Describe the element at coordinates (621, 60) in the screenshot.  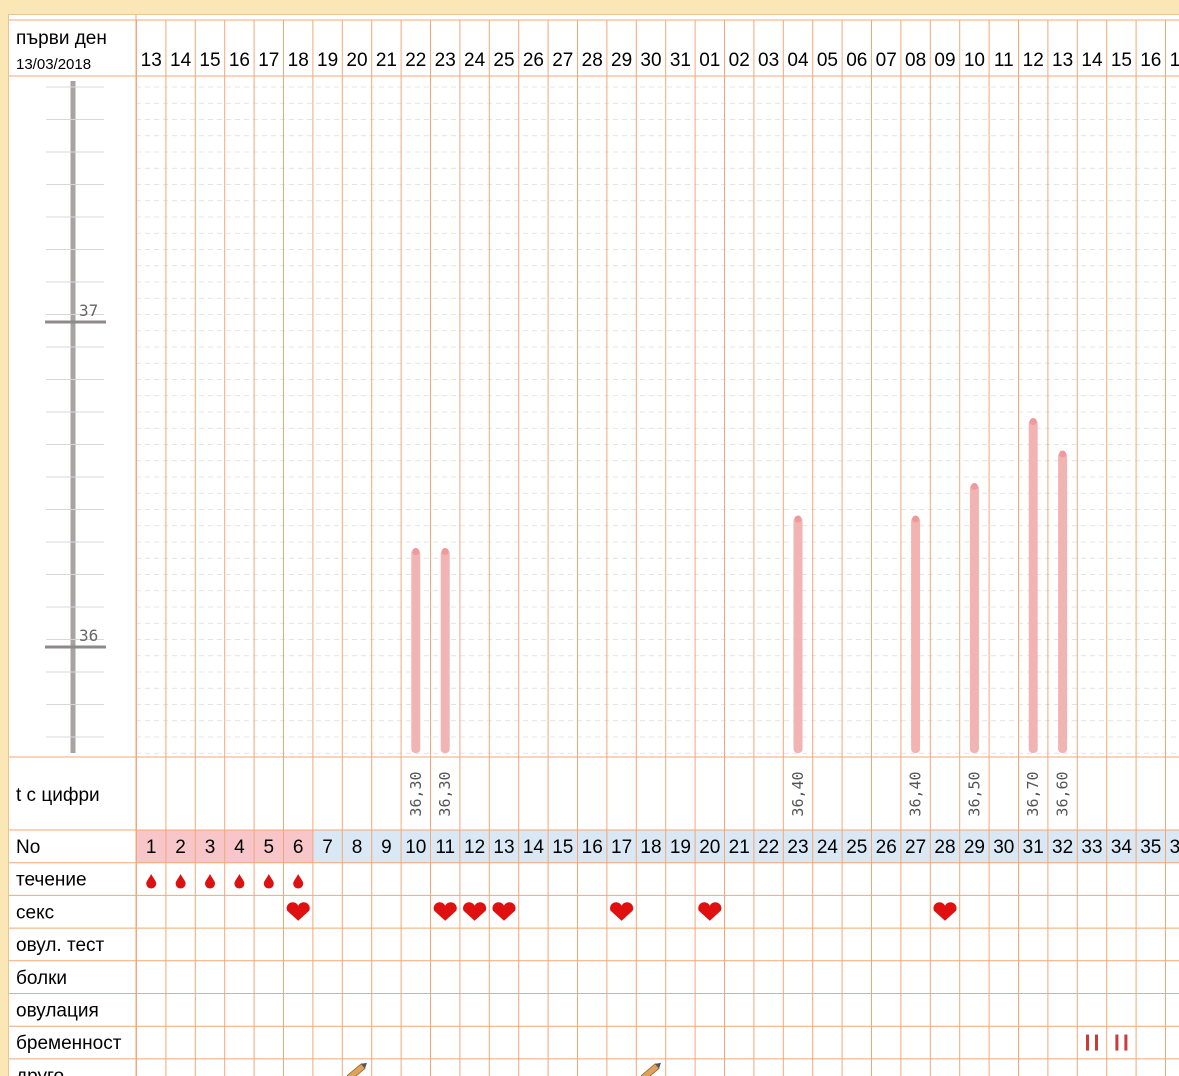
I see `date-label: 29` at that location.